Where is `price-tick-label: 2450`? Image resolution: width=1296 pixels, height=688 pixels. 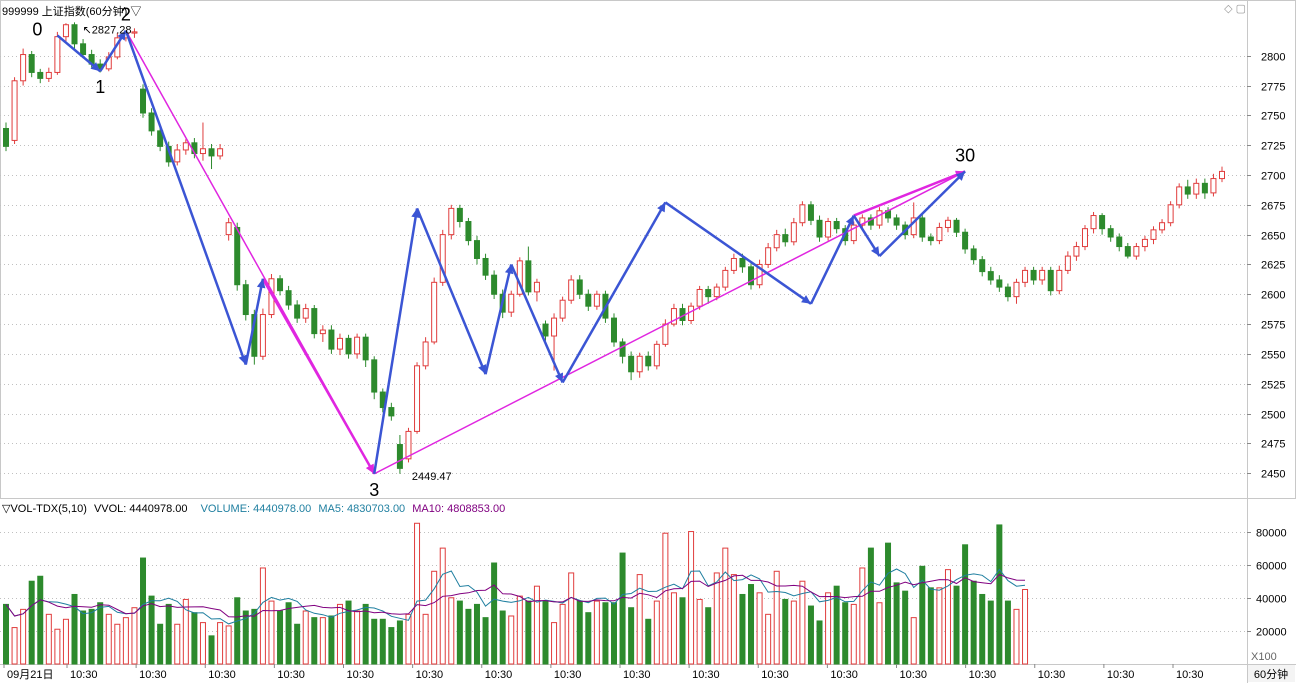
price-tick-label: 2450 is located at coordinates (1273, 475).